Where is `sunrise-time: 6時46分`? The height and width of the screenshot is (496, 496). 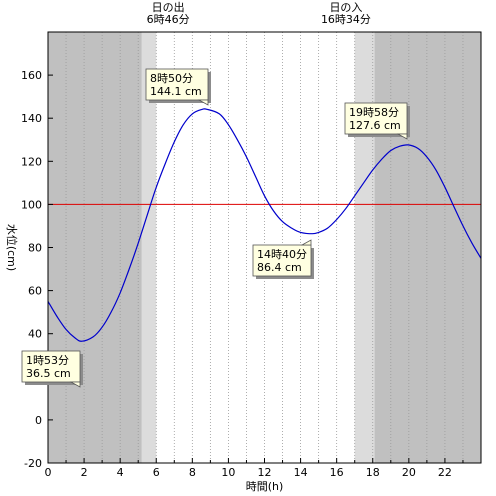
sunrise-time: 6時46分 is located at coordinates (168, 19).